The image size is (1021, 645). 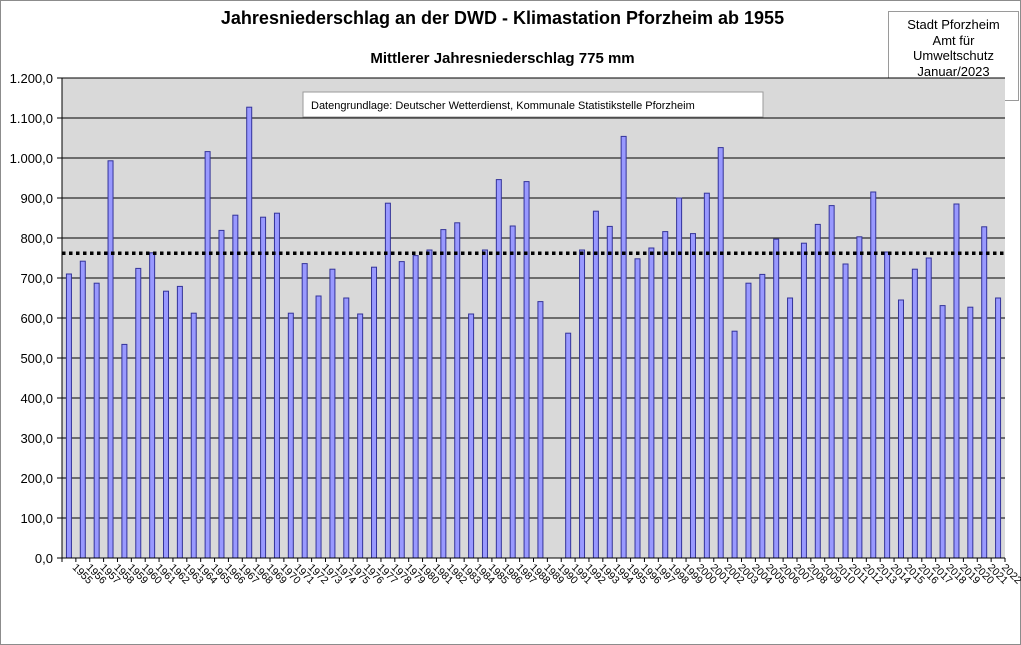 What do you see at coordinates (36, 398) in the screenshot?
I see `y-tick-label: 400,0` at bounding box center [36, 398].